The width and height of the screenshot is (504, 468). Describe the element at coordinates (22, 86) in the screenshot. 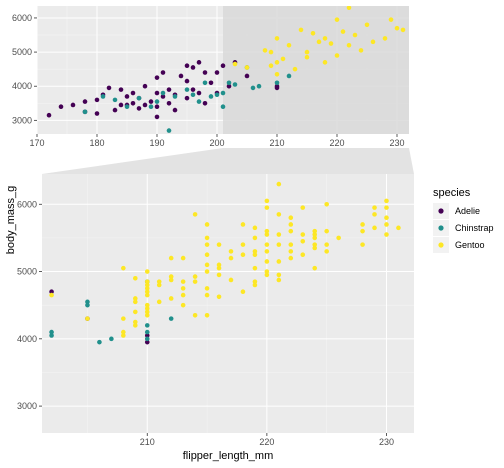

I see `y-tick-label: 4000` at that location.